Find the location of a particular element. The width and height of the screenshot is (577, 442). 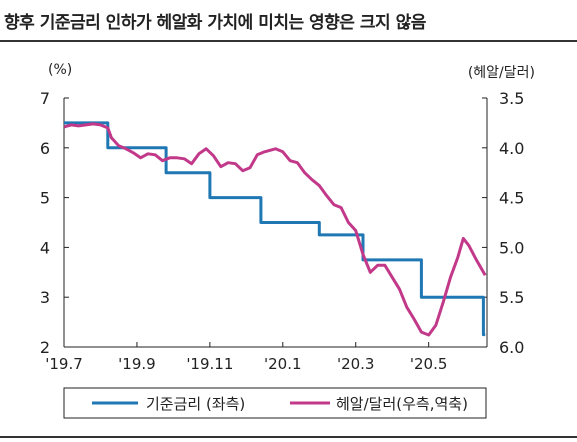

y-right-tick-label: 5.0 is located at coordinates (511, 247).